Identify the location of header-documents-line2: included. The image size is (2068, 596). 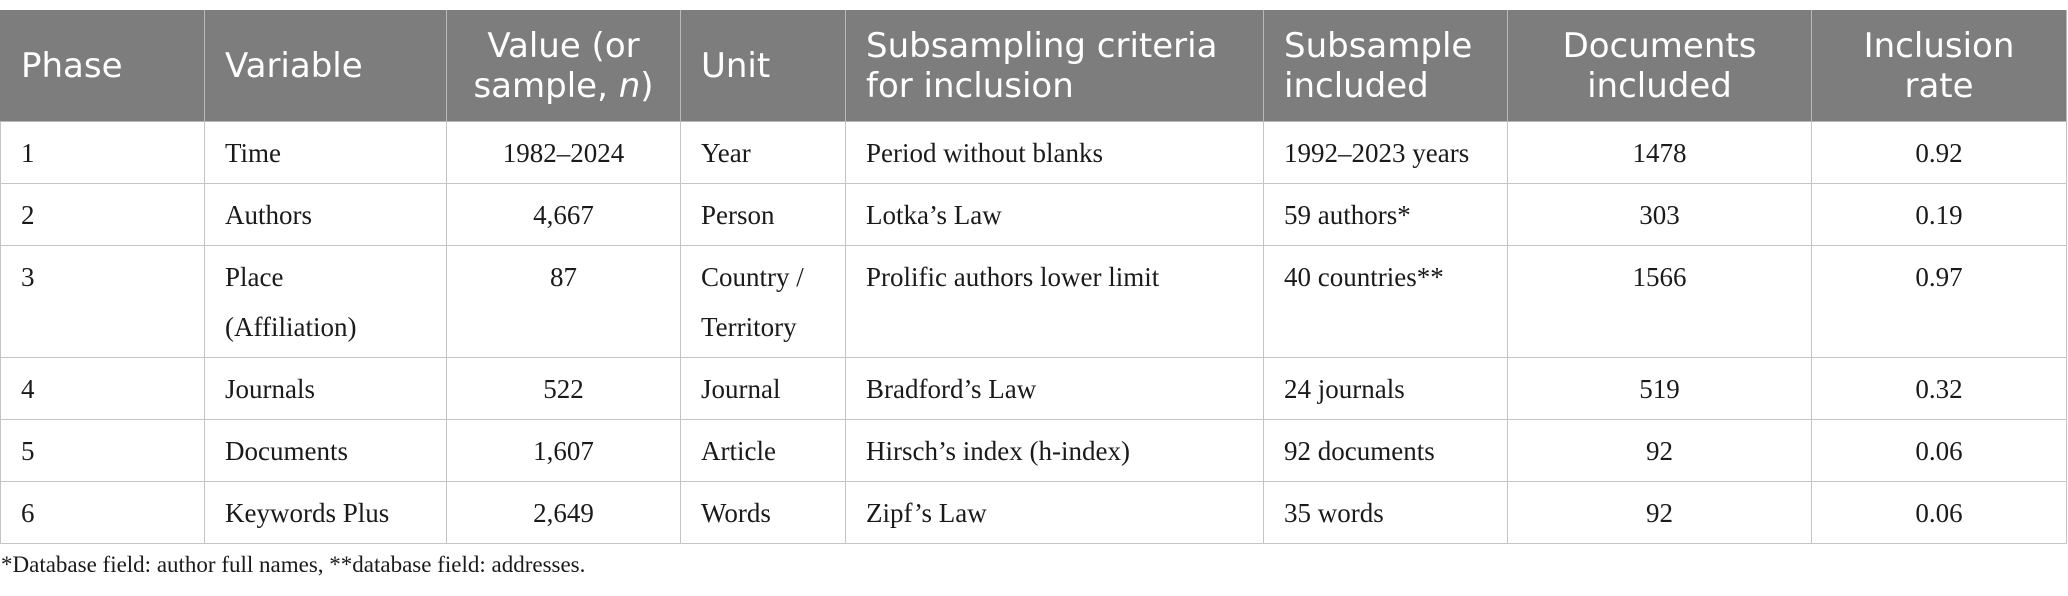
(1659, 86).